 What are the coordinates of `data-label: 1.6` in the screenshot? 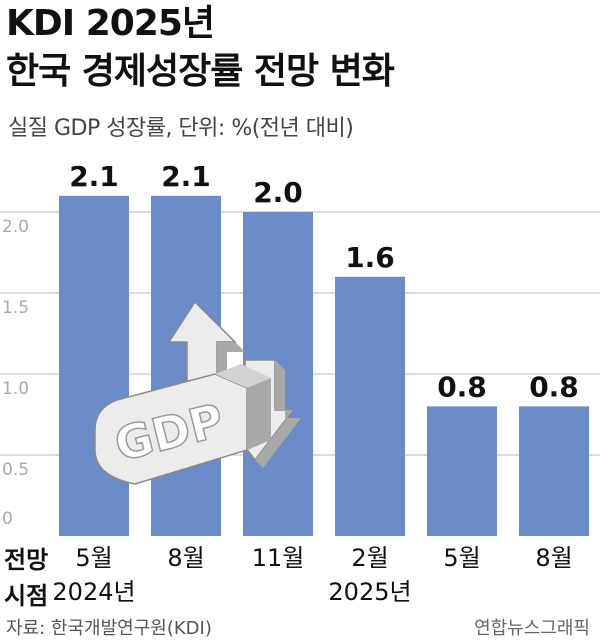 It's located at (370, 257).